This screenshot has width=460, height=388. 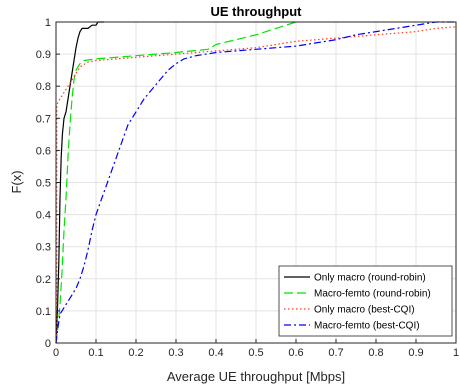 I want to click on x-tick-label: 0.7, so click(x=335, y=353).